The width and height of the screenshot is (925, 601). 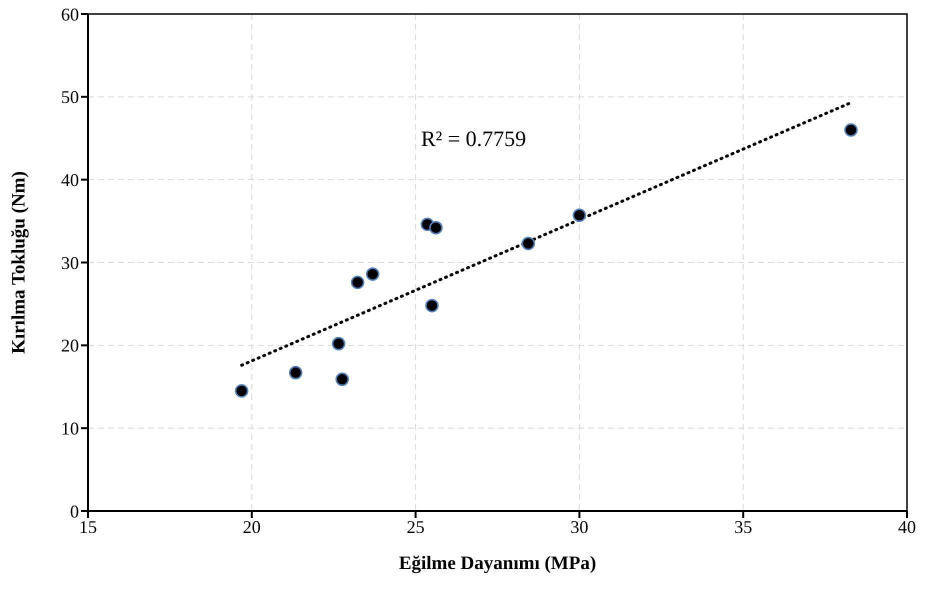 I want to click on y-tick-label: 50, so click(x=70, y=97).